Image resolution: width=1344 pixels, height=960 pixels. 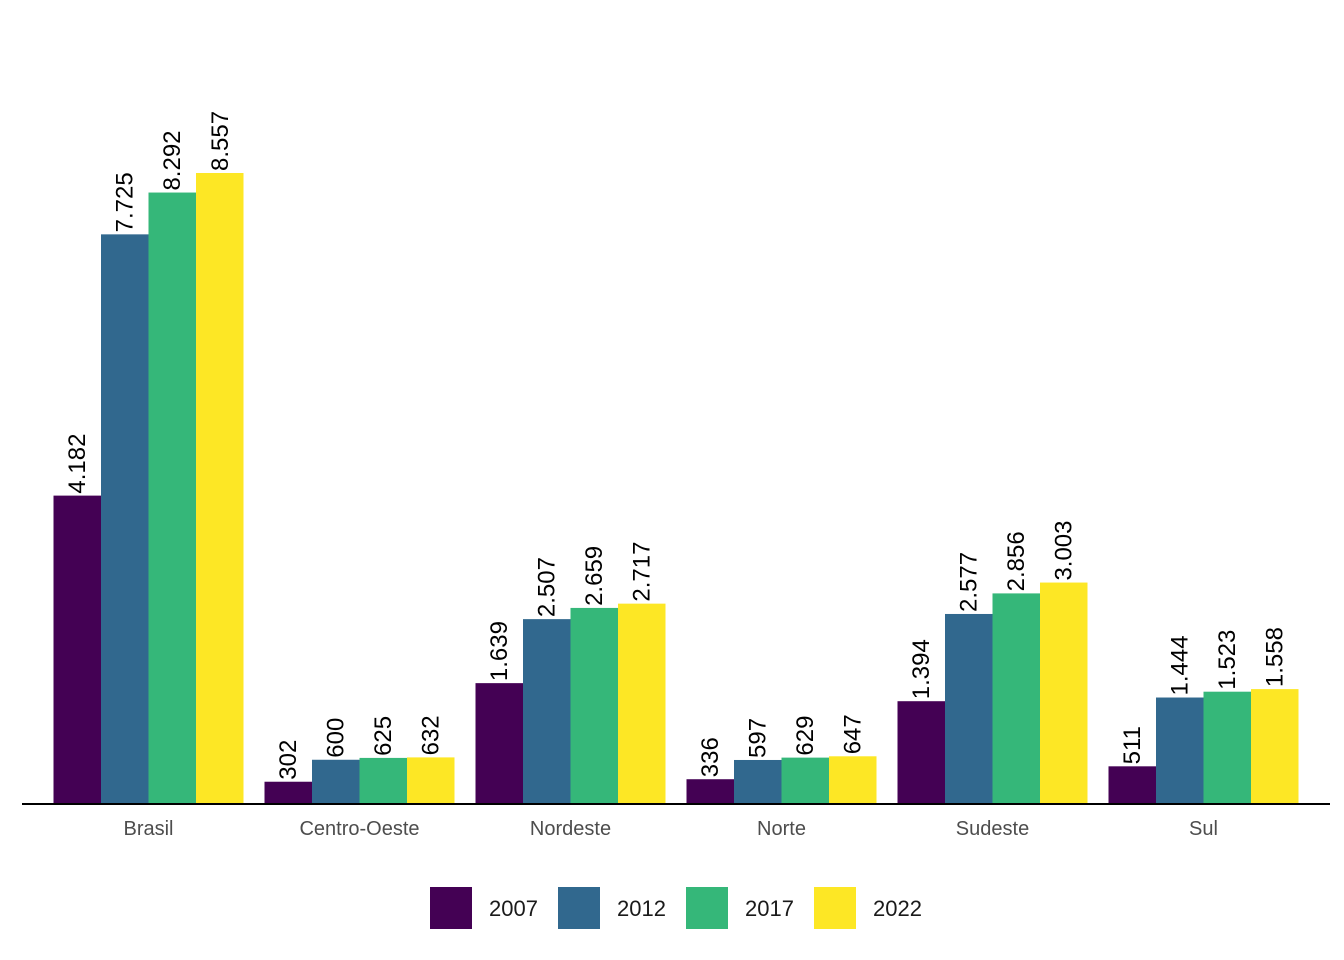 I want to click on bar-norte-2022, so click(x=853, y=780).